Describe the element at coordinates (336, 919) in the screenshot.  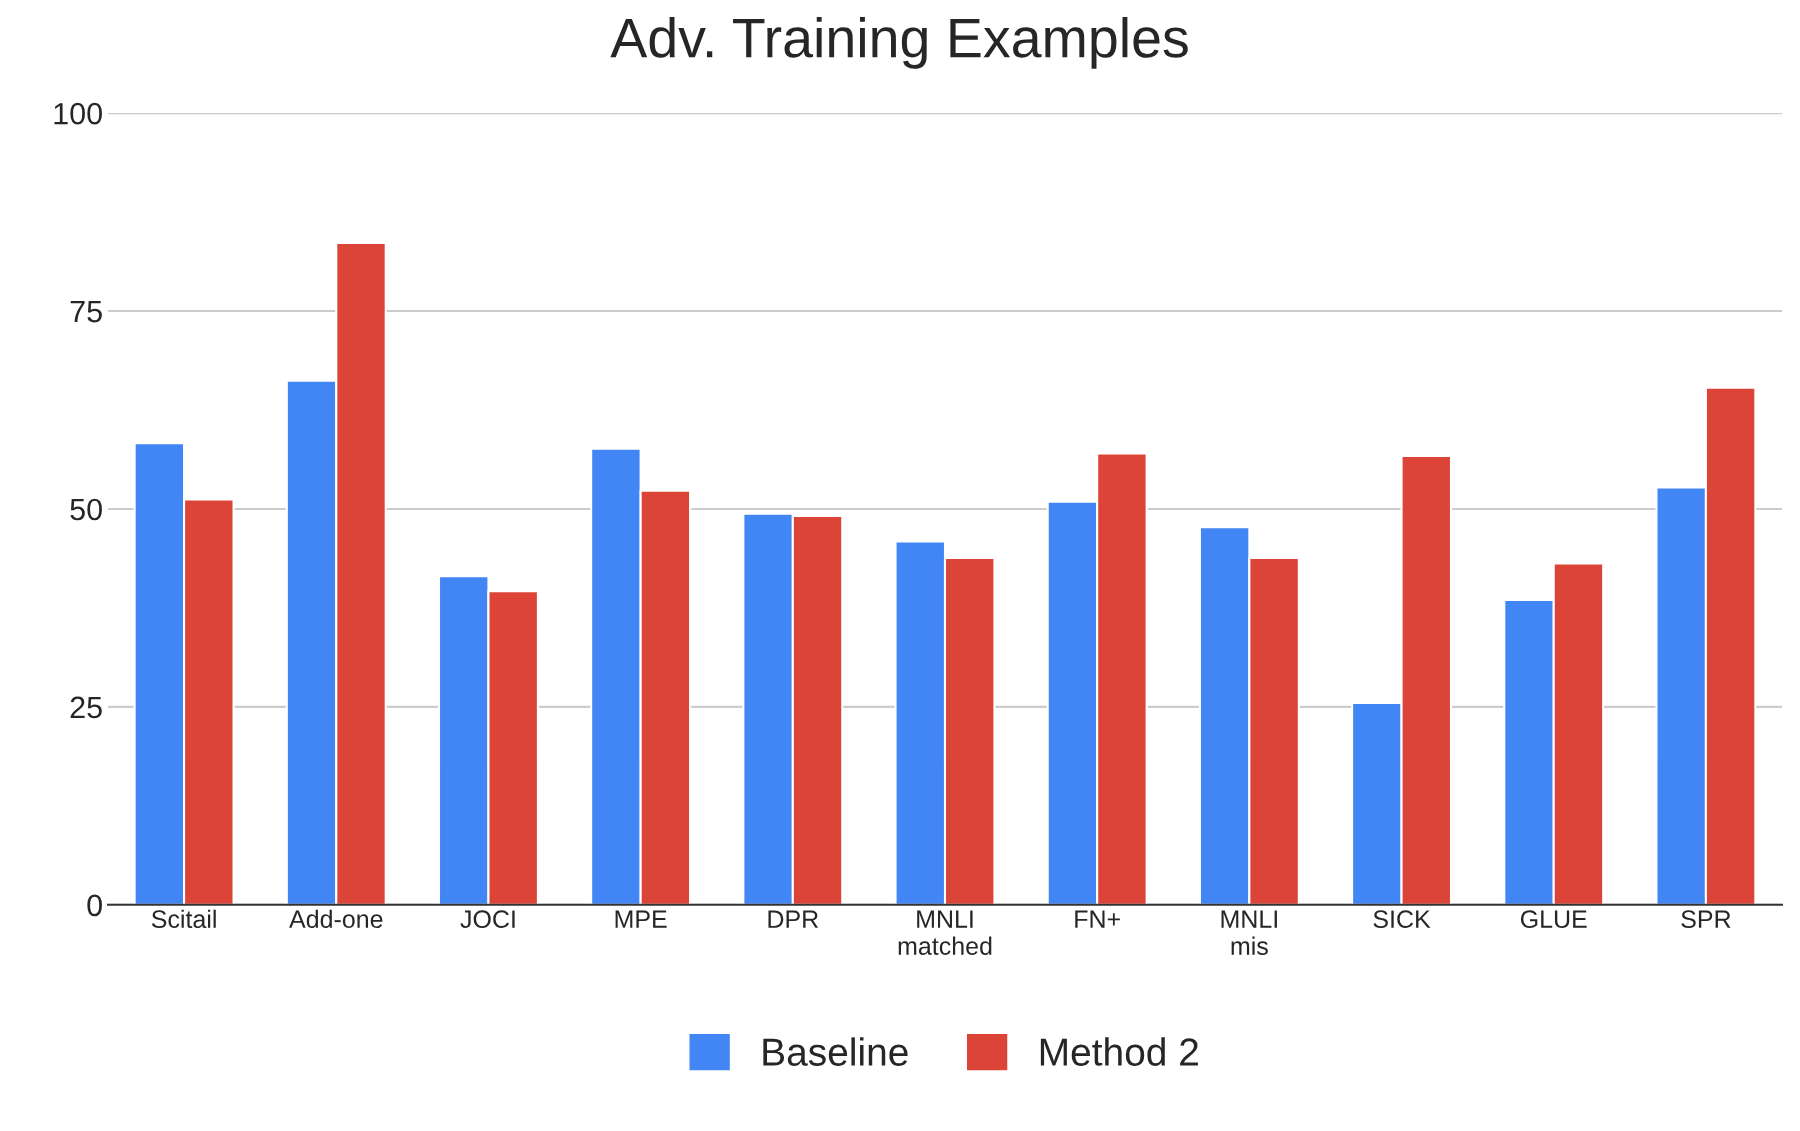
I see `x-tick-label: Add-one` at that location.